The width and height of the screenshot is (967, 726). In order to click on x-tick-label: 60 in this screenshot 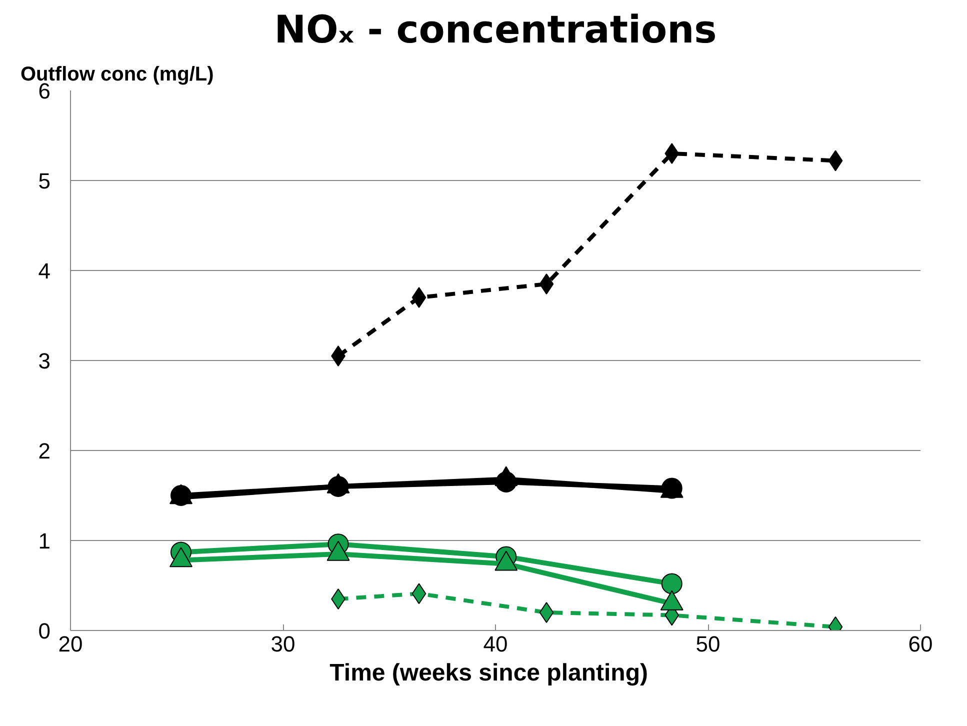, I will do `click(920, 644)`.